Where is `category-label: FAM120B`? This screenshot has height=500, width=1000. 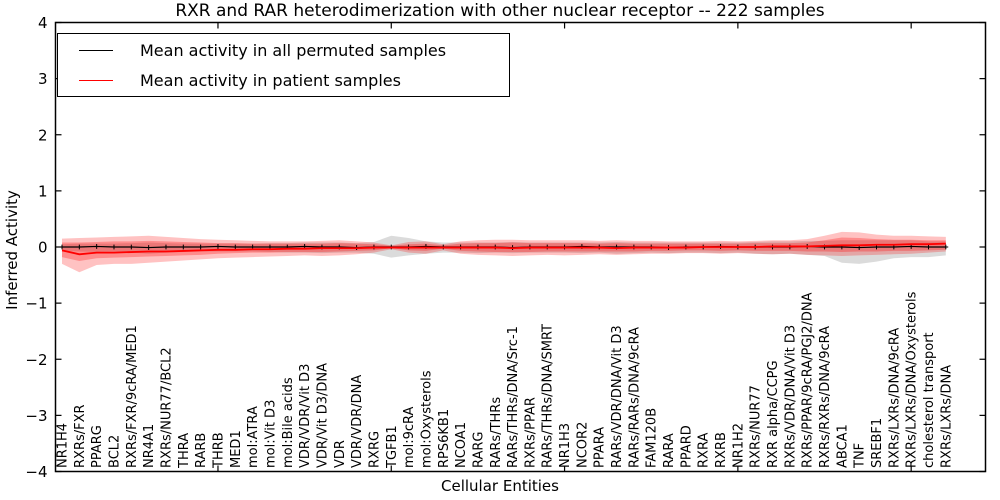 category-label: FAM120B is located at coordinates (652, 438).